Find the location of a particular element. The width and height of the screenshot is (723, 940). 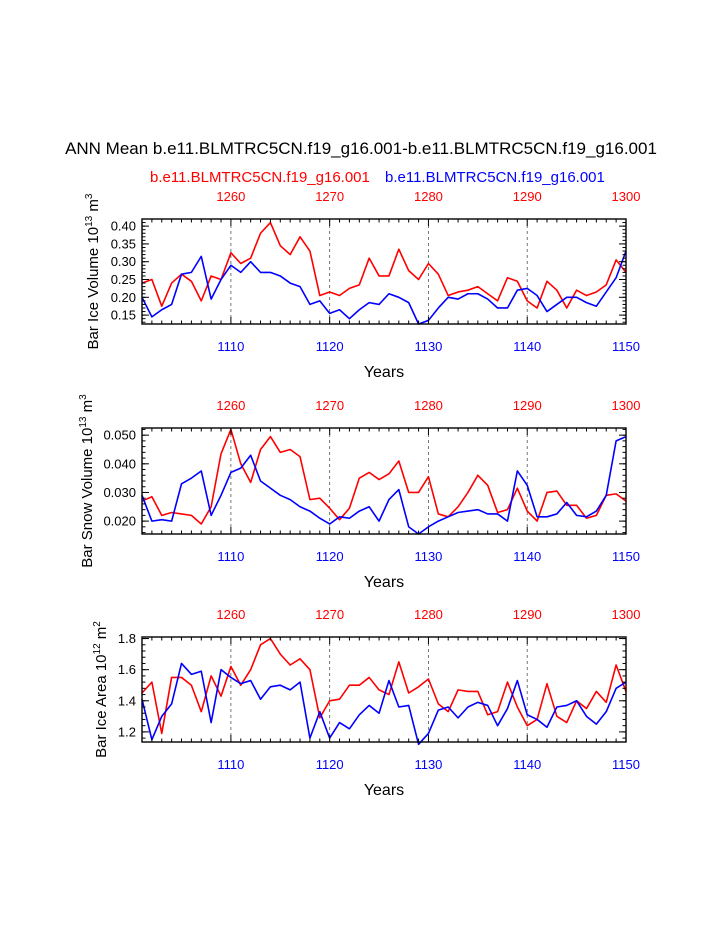

y-tick-label: 0.40 is located at coordinates (123, 226).